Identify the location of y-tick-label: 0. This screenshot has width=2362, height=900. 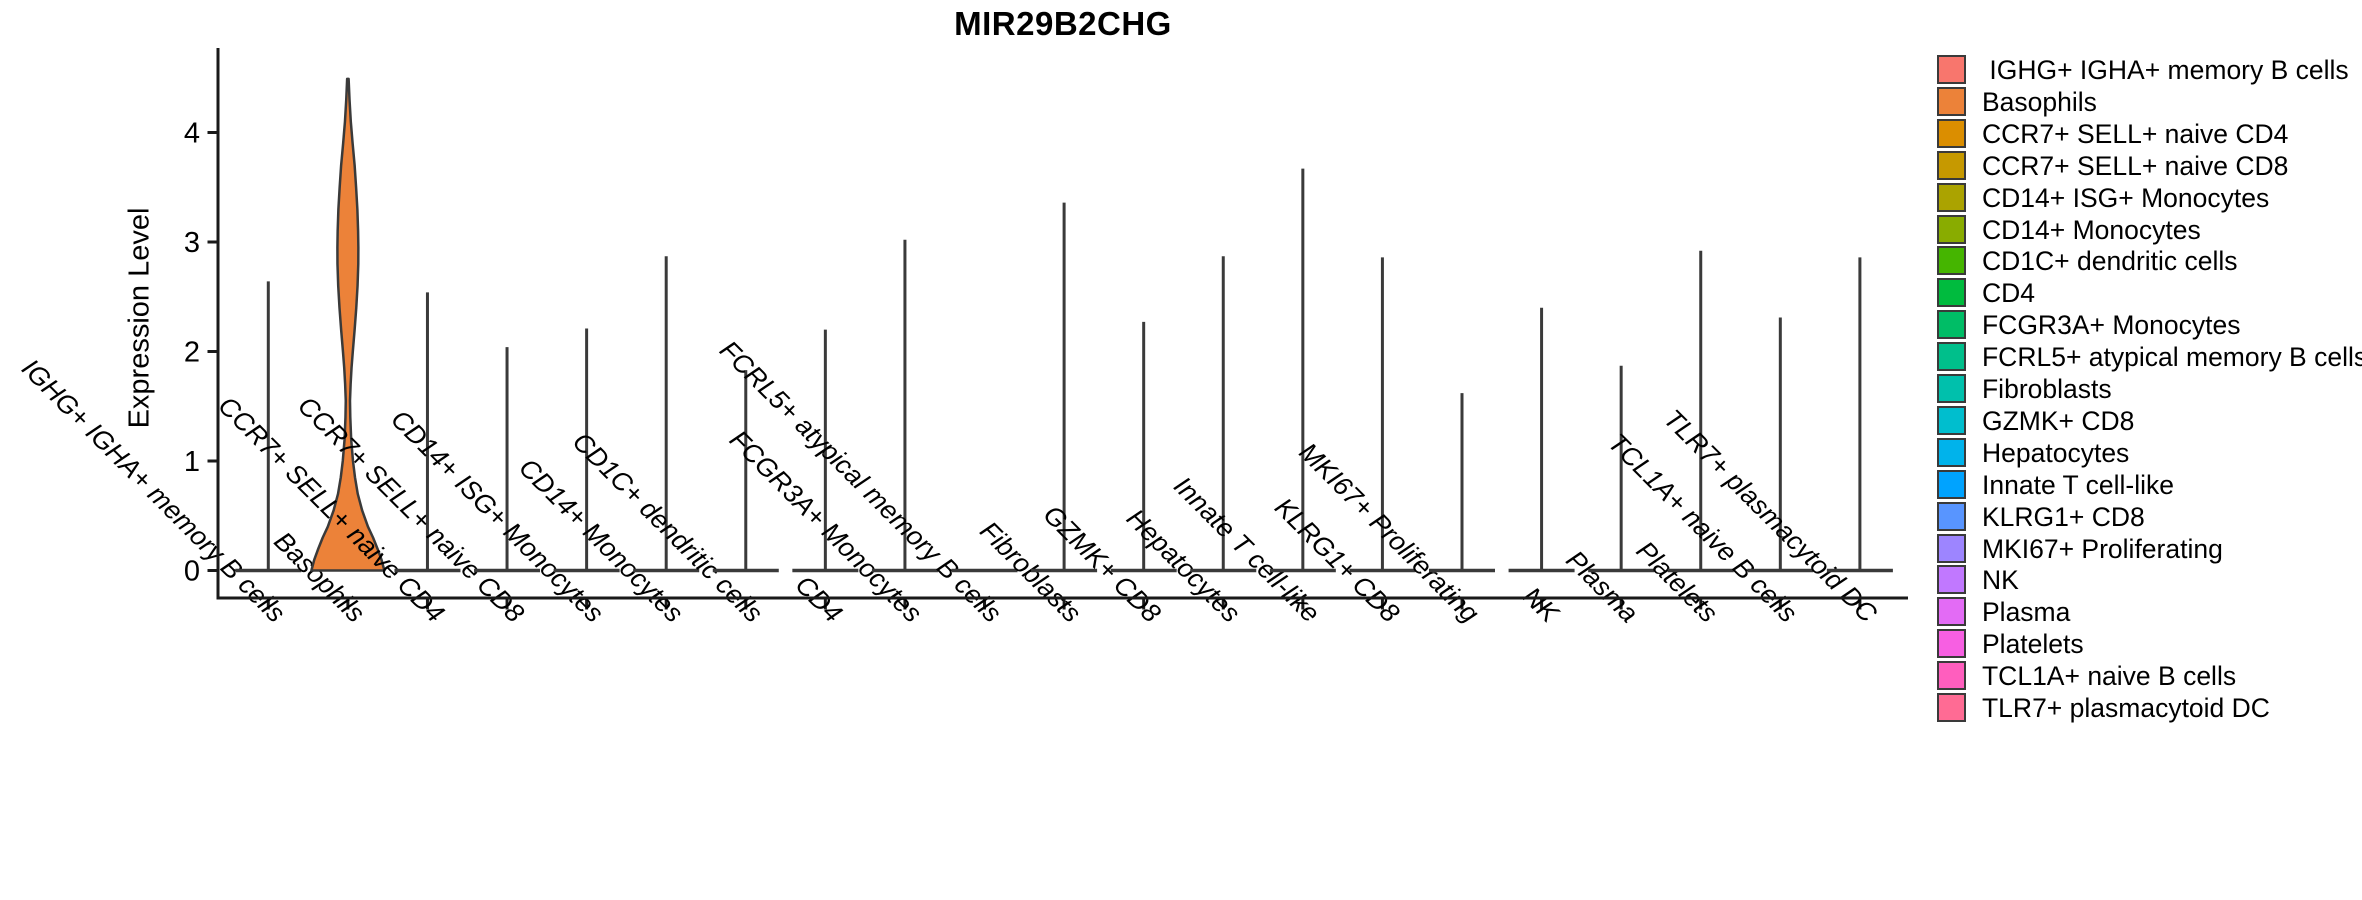
(192, 572).